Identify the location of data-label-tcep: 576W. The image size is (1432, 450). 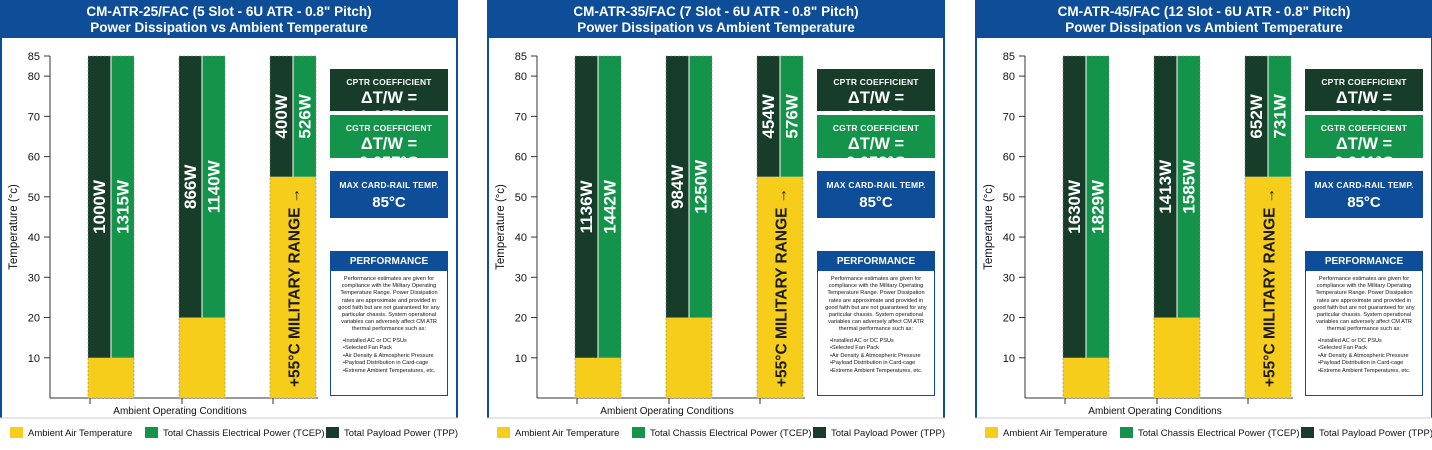
(792, 115).